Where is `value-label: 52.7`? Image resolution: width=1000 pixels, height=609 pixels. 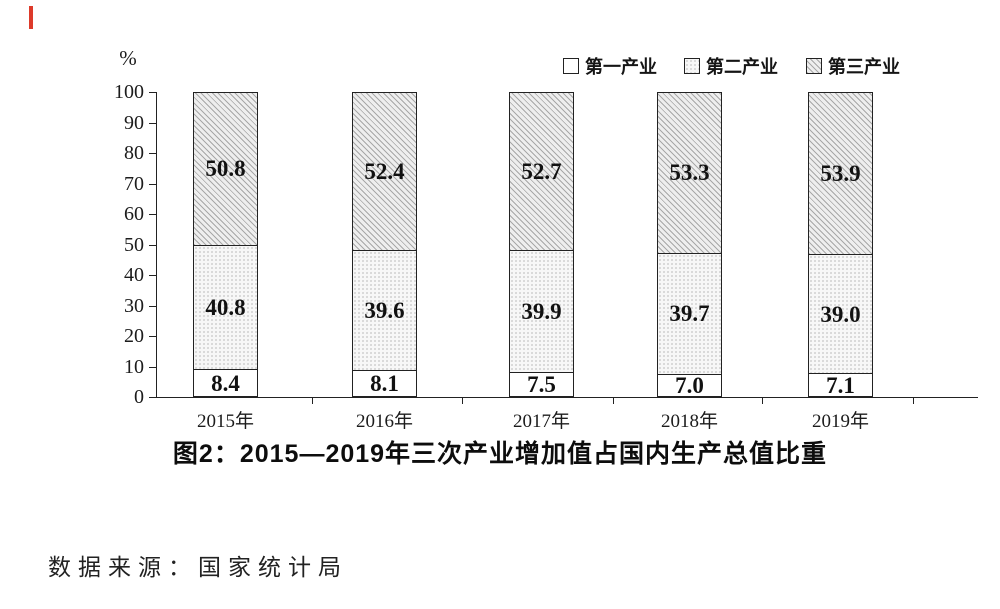 value-label: 52.7 is located at coordinates (541, 172).